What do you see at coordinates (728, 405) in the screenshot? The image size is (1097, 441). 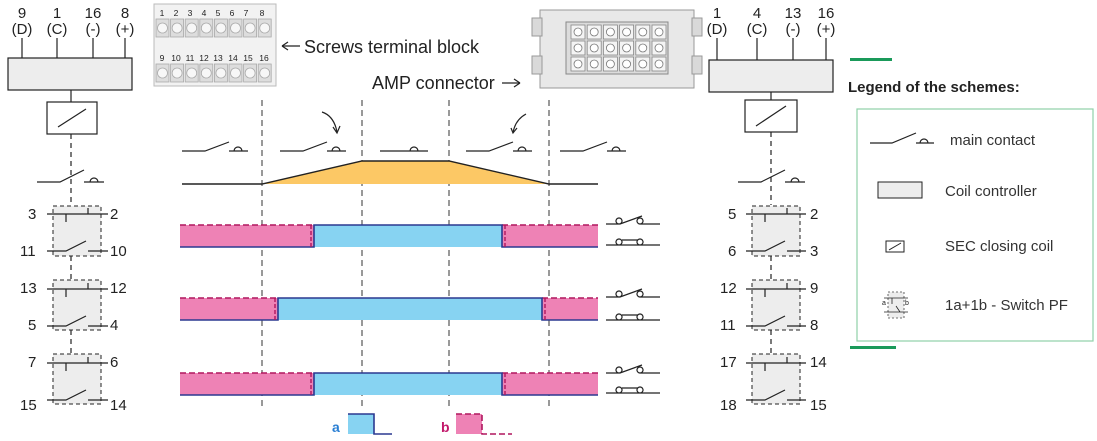 I see `terminal-number: 18` at bounding box center [728, 405].